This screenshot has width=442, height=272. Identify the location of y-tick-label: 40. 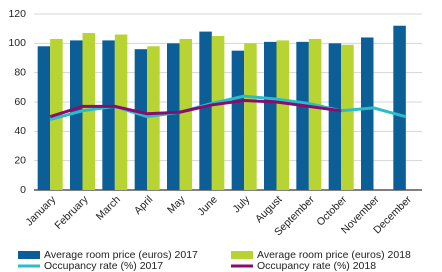
(20, 131).